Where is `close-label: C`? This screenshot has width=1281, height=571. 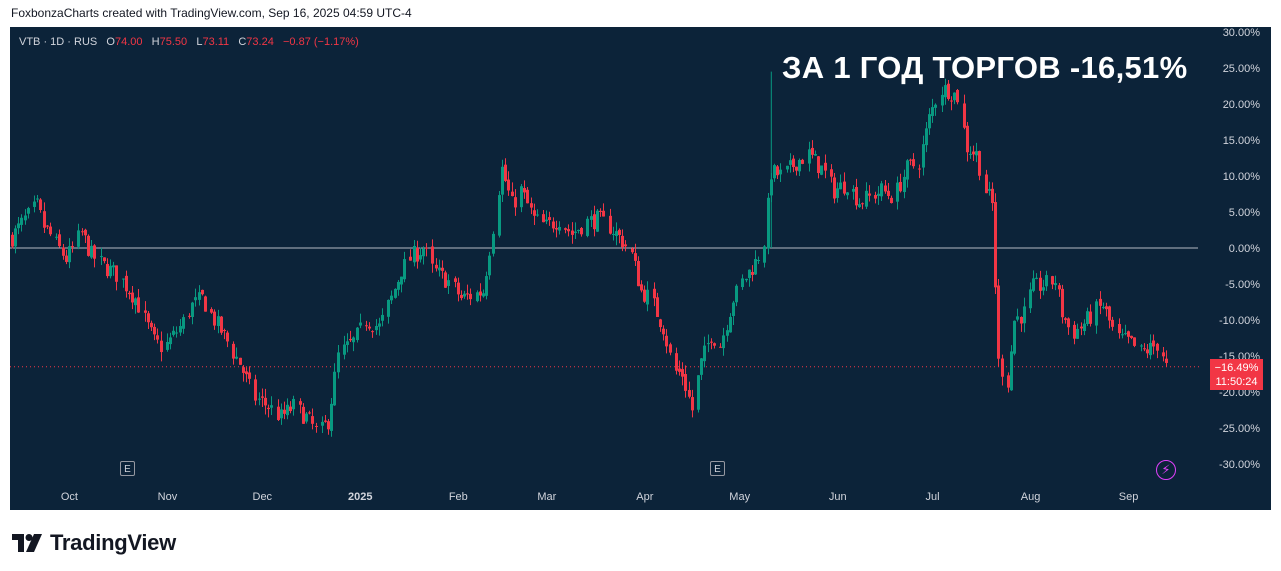
close-label: C is located at coordinates (242, 42).